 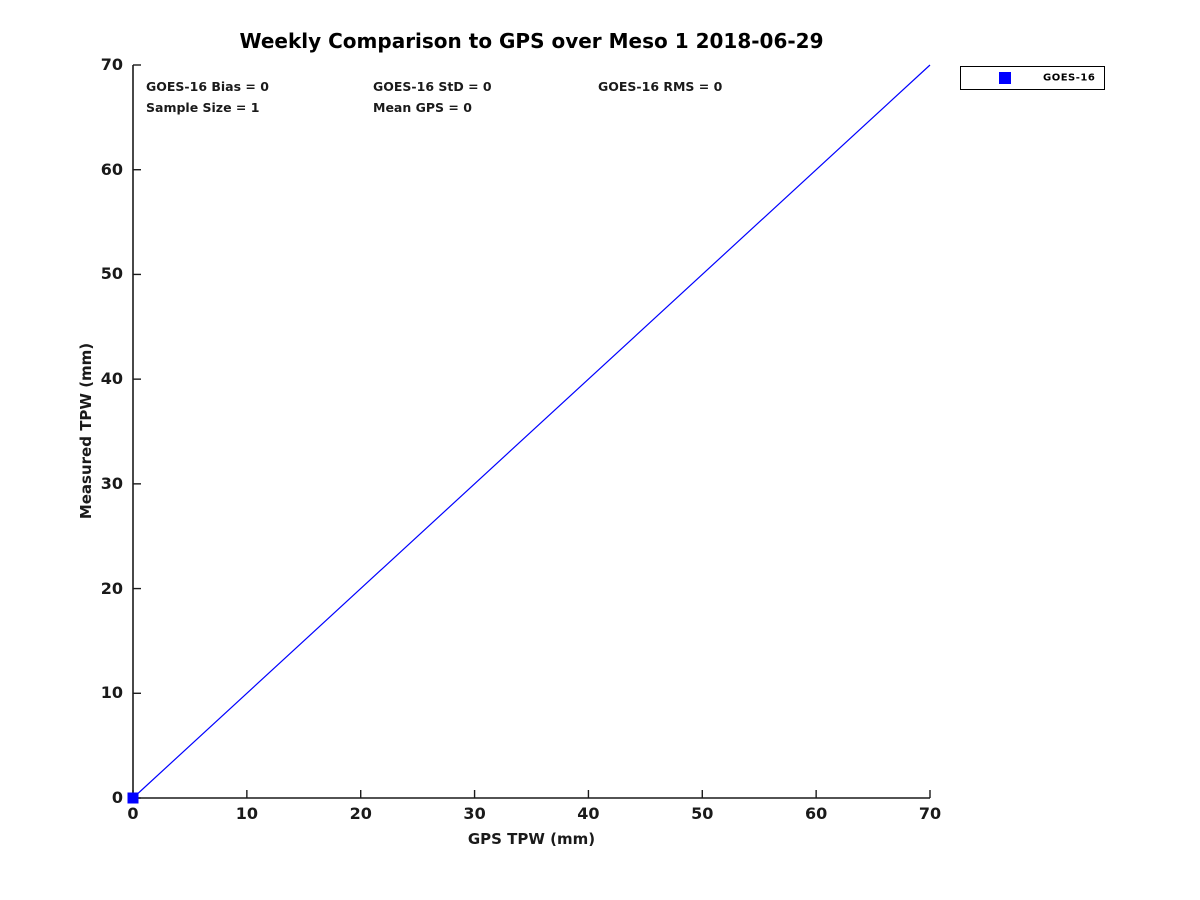 What do you see at coordinates (133, 813) in the screenshot?
I see `x-tick-label: 0` at bounding box center [133, 813].